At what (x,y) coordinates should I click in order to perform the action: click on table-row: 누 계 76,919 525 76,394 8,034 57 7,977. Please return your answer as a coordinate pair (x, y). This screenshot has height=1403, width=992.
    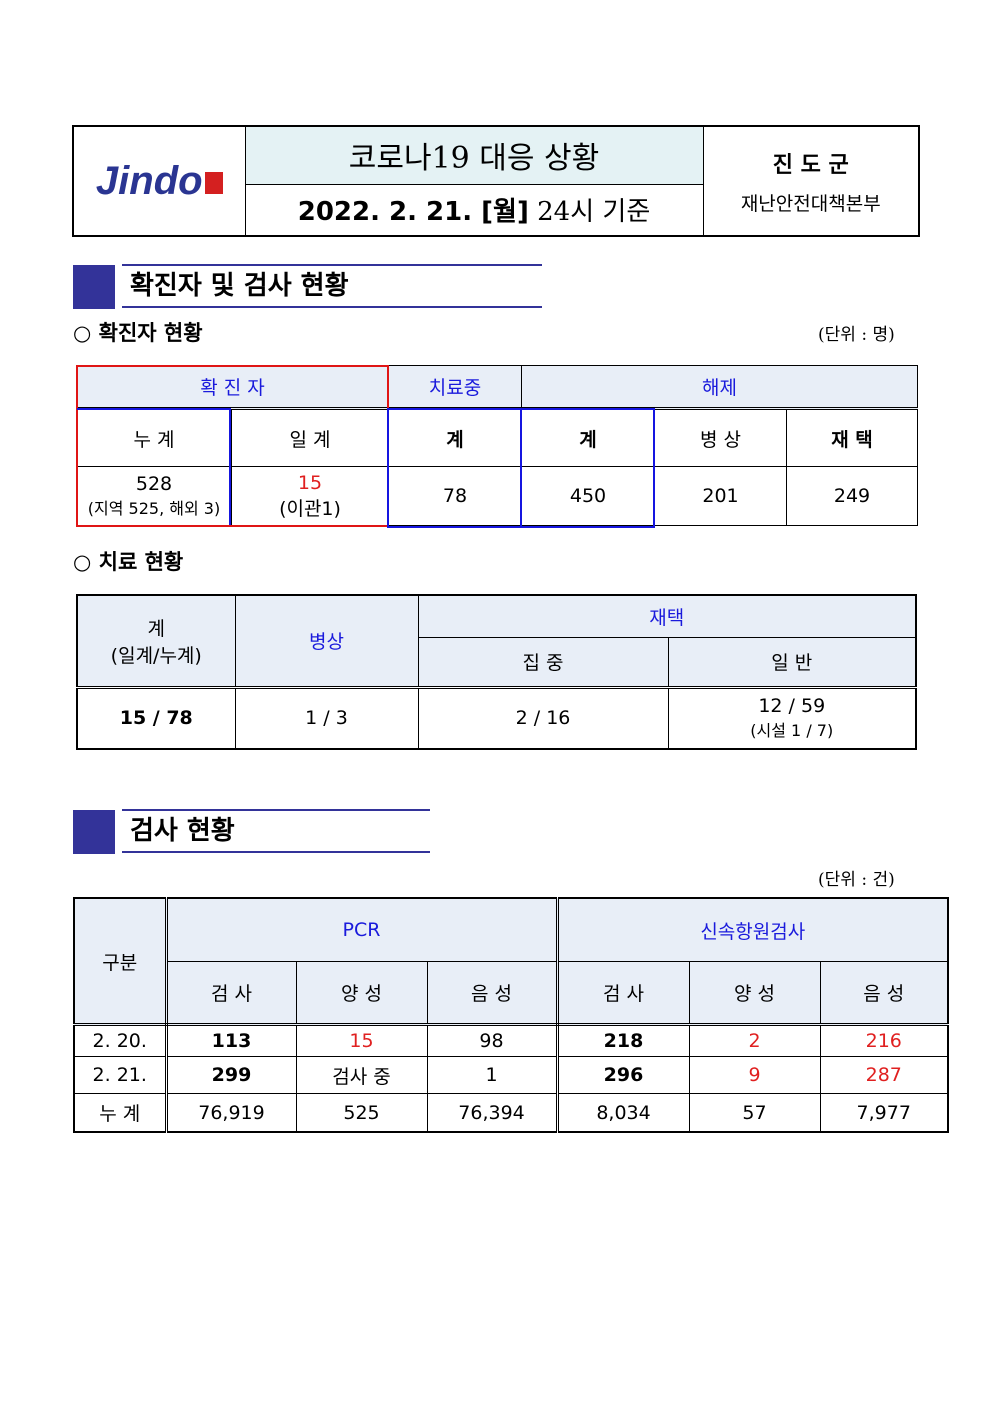
    Looking at the image, I should click on (511, 1113).